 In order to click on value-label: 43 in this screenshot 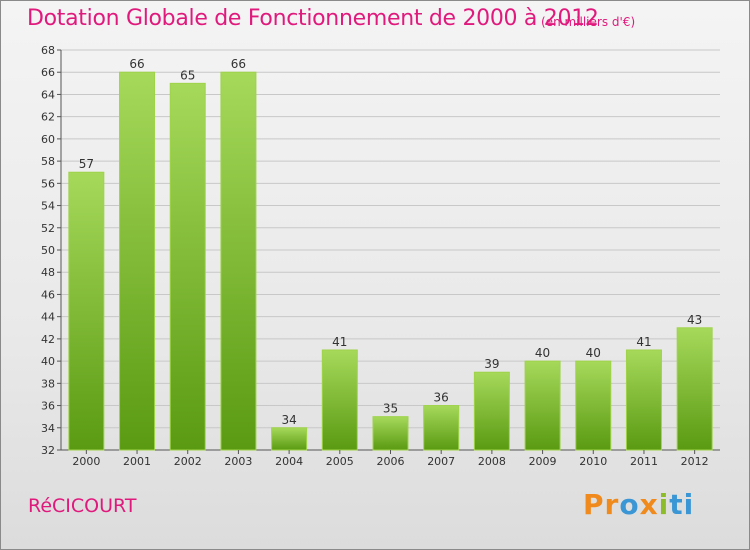, I will do `click(694, 320)`.